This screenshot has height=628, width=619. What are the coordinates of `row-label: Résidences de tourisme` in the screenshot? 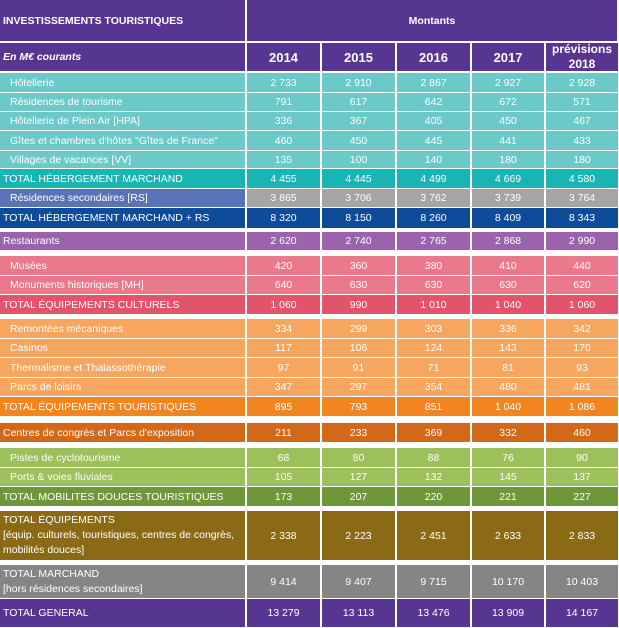 It's located at (122, 102).